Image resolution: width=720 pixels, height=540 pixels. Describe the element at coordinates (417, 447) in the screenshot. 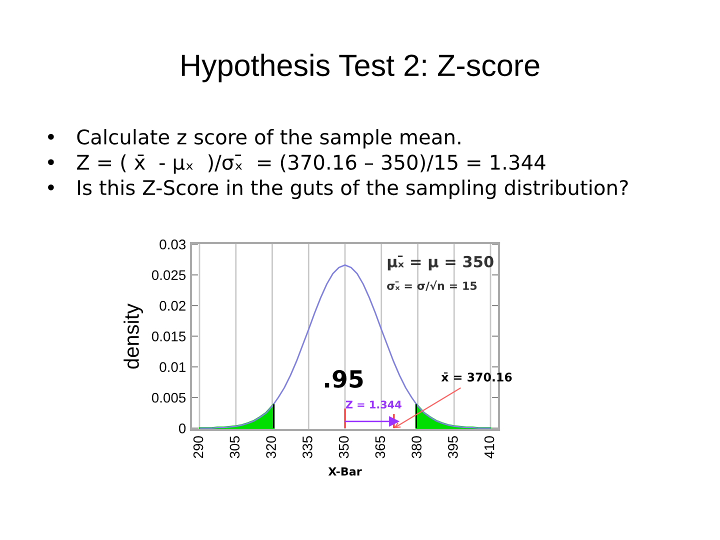

I see `x-tick-label: 380` at that location.